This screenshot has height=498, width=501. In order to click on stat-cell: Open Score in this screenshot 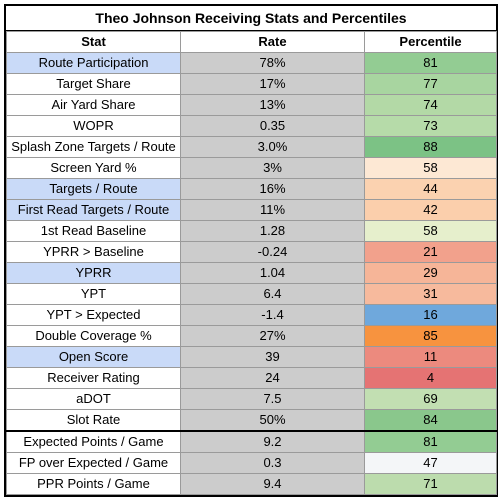, I will do `click(93, 357)`.